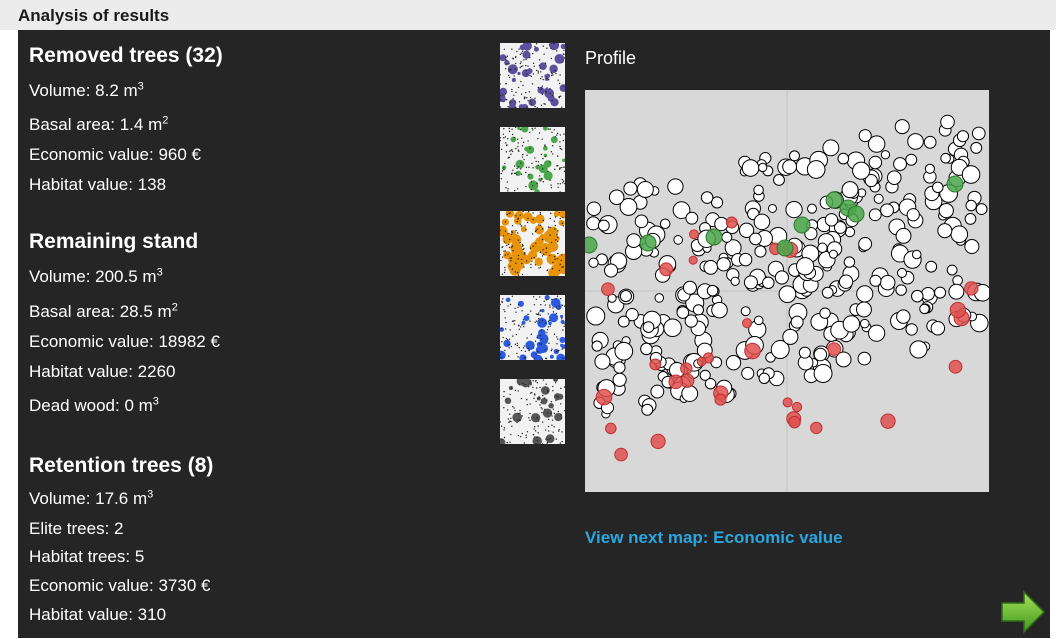 This screenshot has height=639, width=1056. What do you see at coordinates (91, 498) in the screenshot?
I see `retention-volume: Volume: 17.6 m3` at bounding box center [91, 498].